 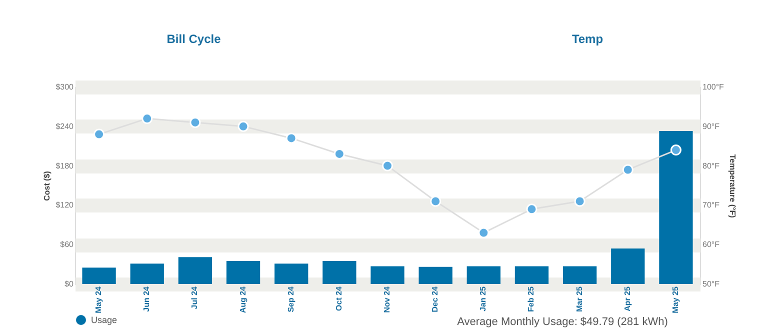 I want to click on x-tick-label: Dec 24, so click(x=435, y=299).